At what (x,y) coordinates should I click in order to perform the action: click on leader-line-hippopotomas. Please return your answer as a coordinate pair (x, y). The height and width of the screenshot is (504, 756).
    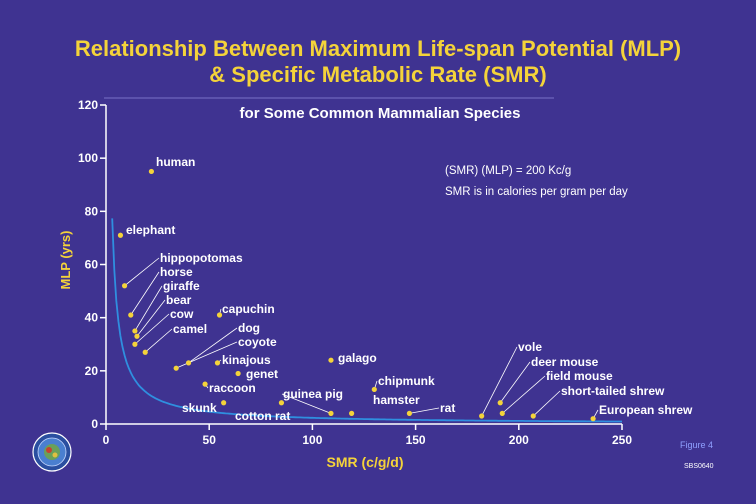
    Looking at the image, I should click on (142, 272).